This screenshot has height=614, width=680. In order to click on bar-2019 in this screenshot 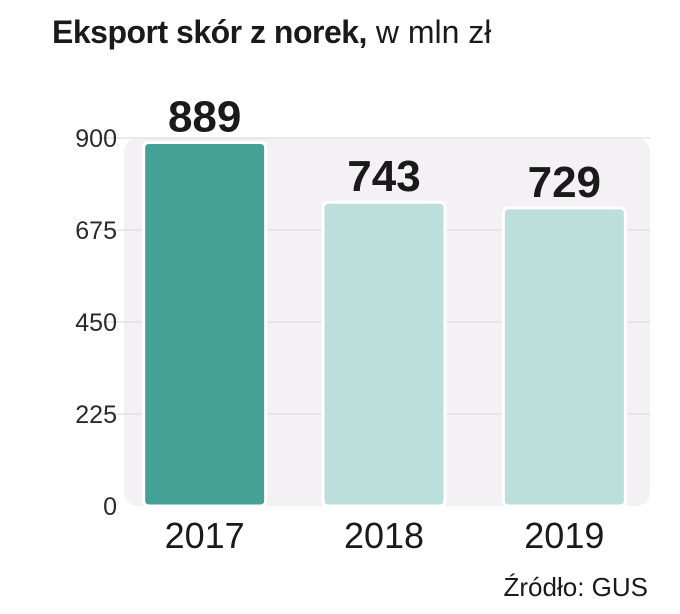, I will do `click(564, 357)`.